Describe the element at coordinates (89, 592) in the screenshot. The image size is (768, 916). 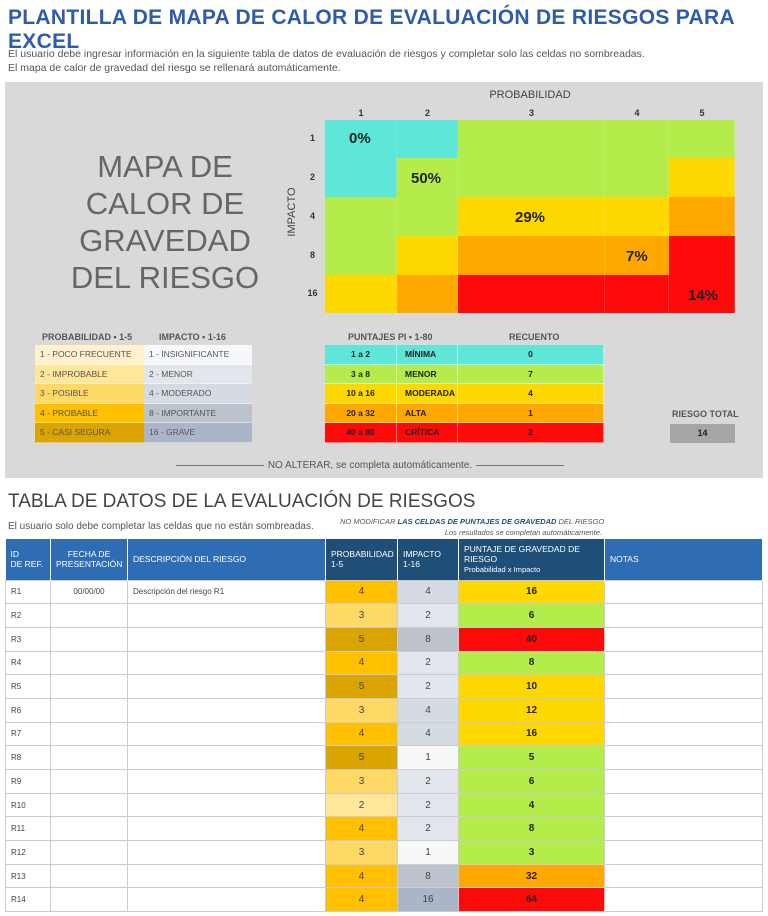
I see `date-cell: 00/00/00` at that location.